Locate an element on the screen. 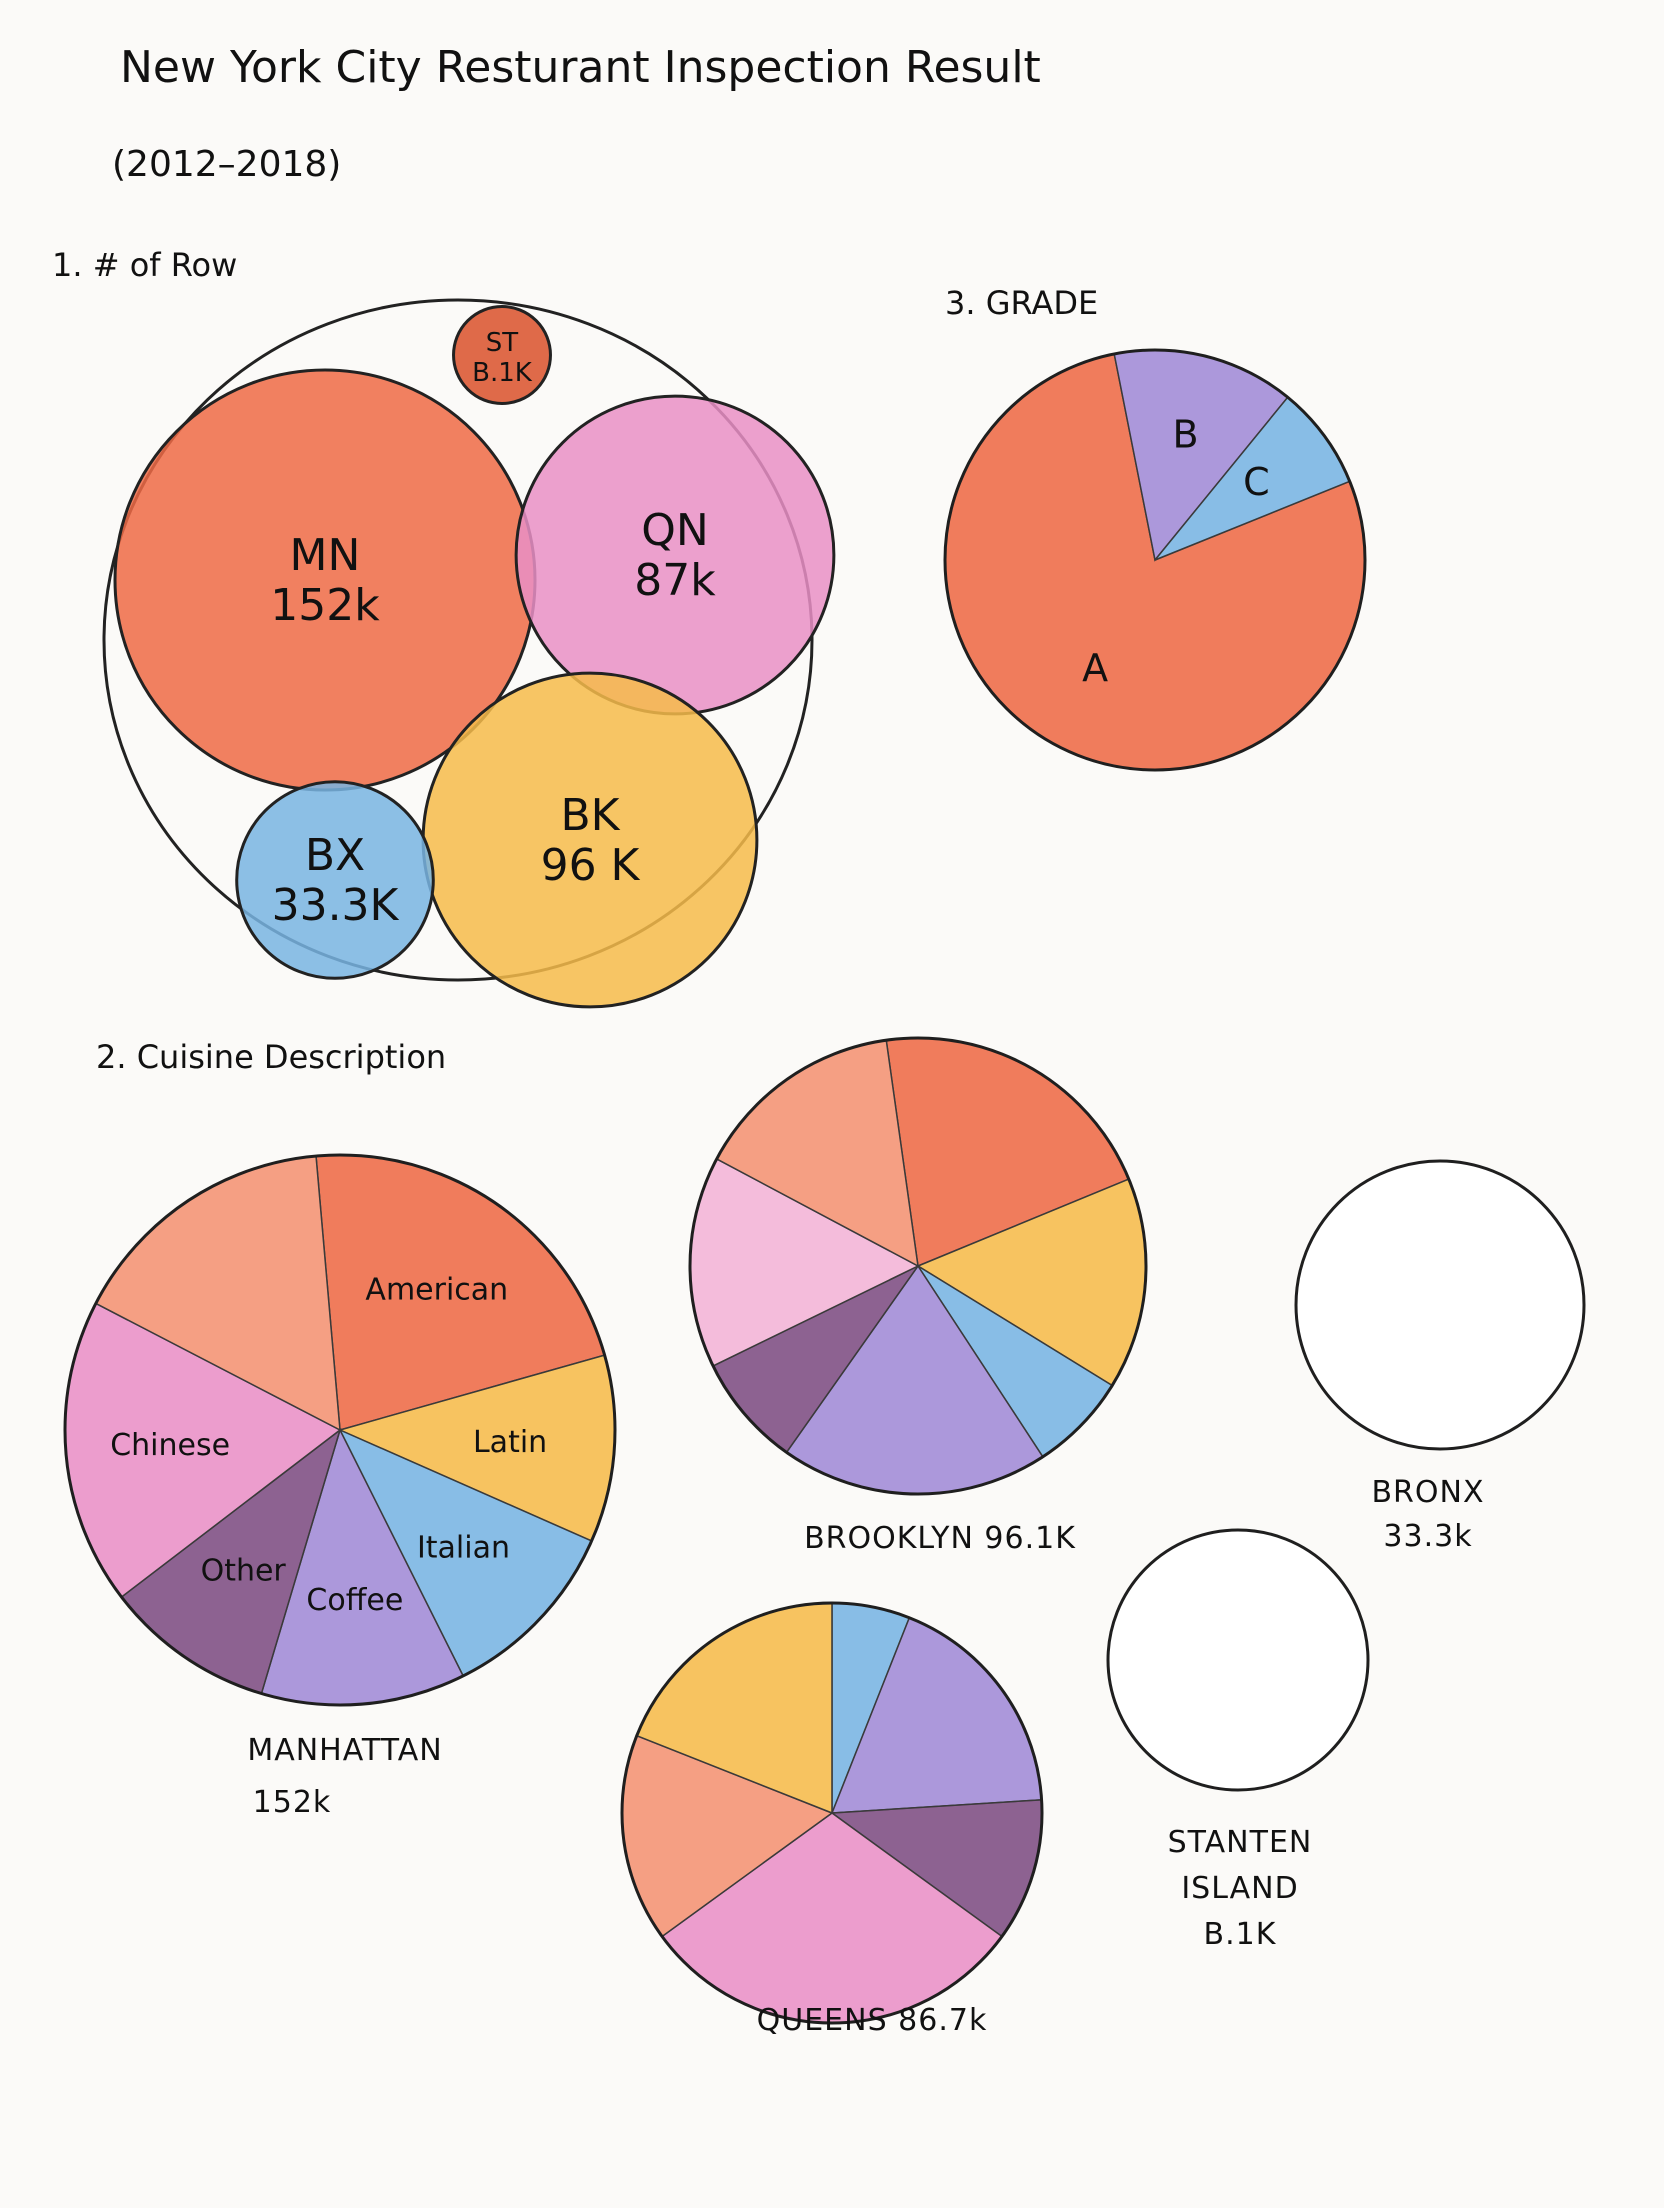  pie-slice-label: American is located at coordinates (436, 1290).